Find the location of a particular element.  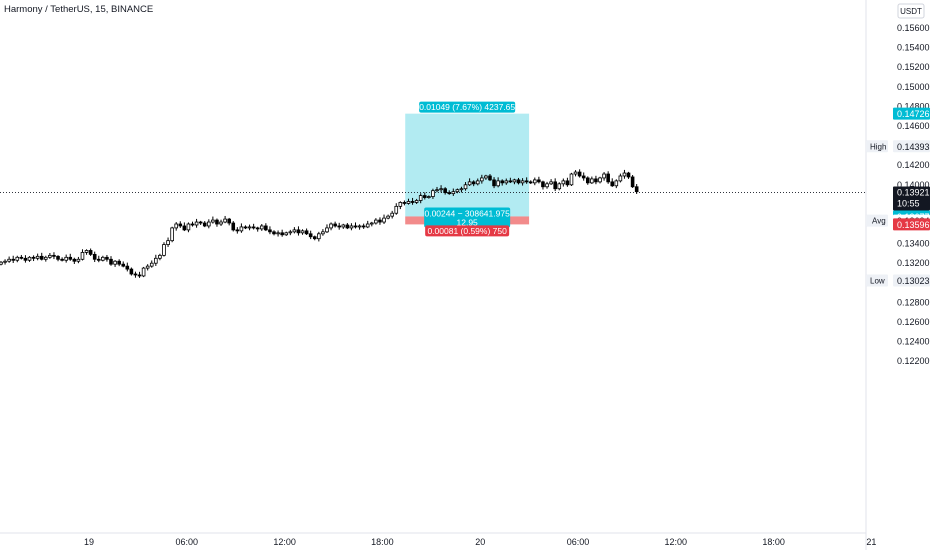

target-price-badge is located at coordinates (911, 113).